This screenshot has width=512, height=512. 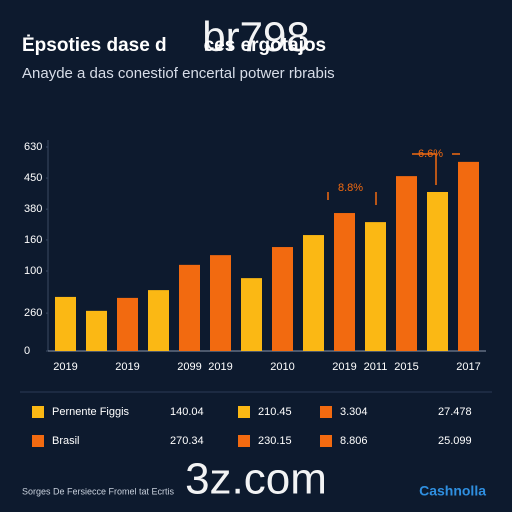 I want to click on source: Sorges De Fersiecce Fromel tat Ecrtis, so click(x=98, y=491).